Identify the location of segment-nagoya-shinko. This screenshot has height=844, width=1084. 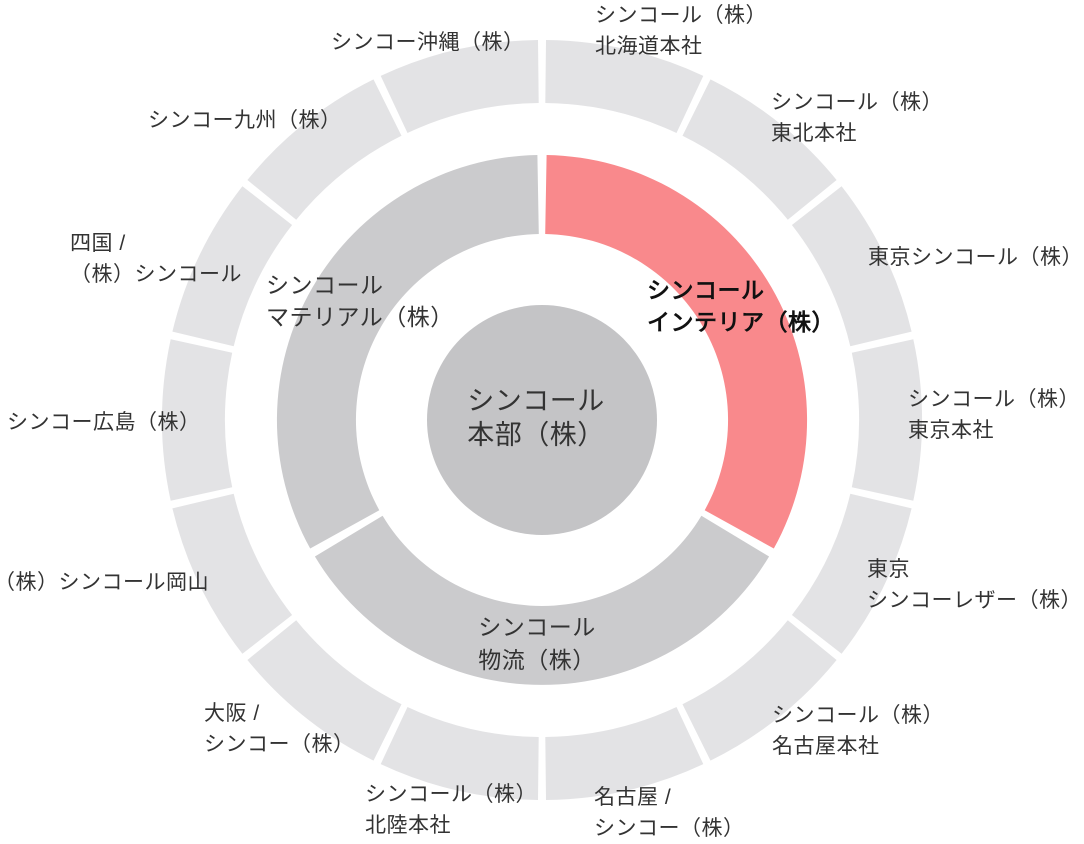
(624, 753).